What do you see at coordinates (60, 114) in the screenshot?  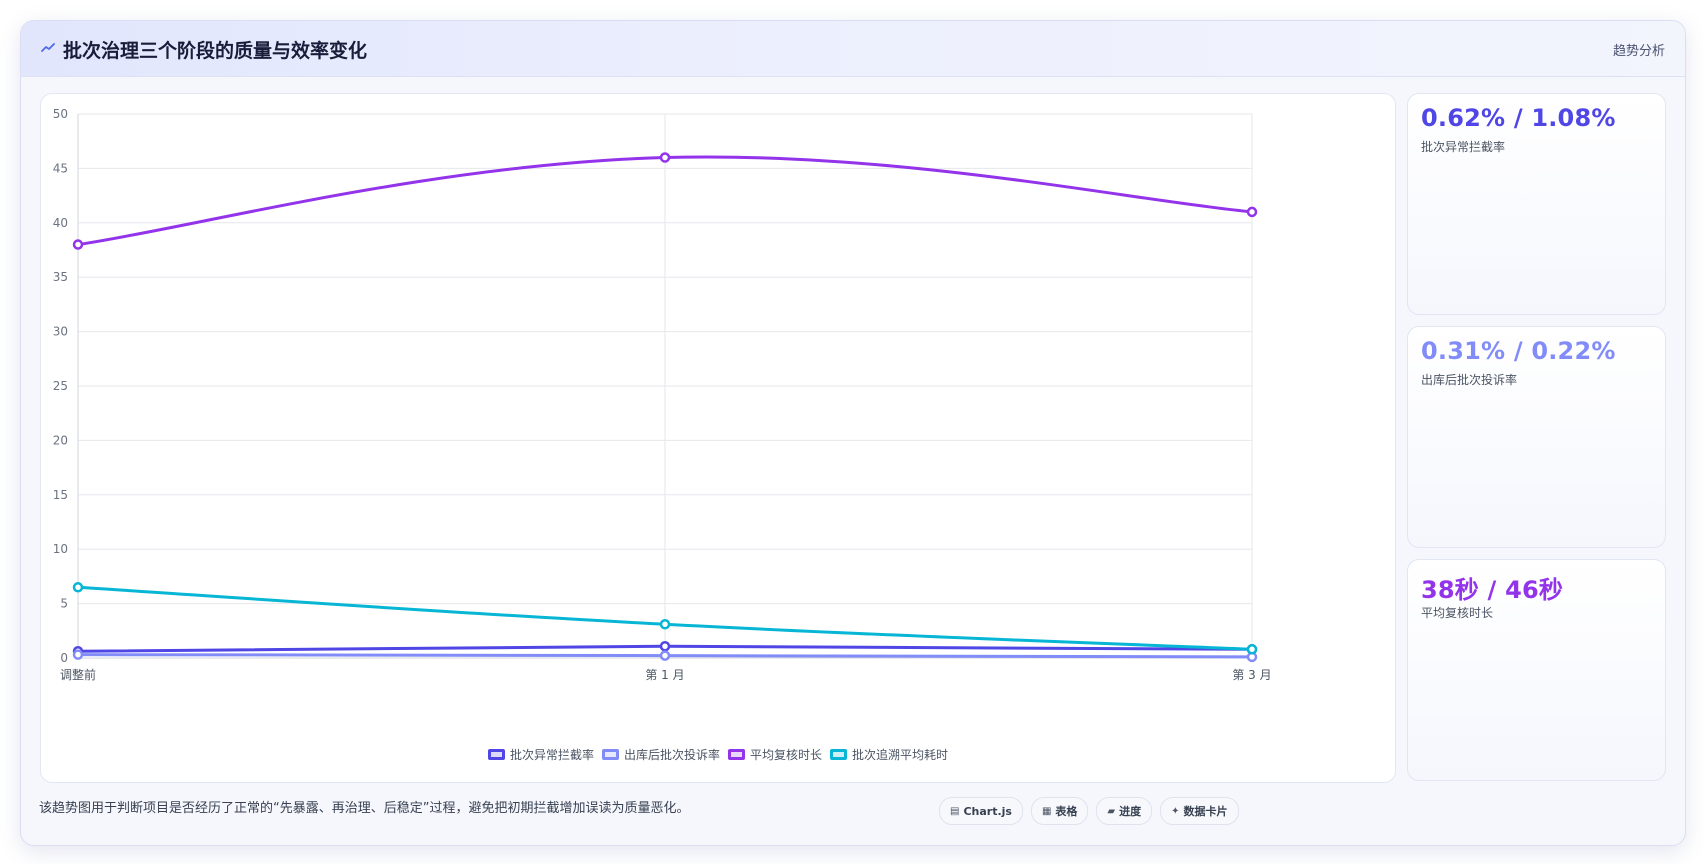 I see `y-tick-label: 50` at bounding box center [60, 114].